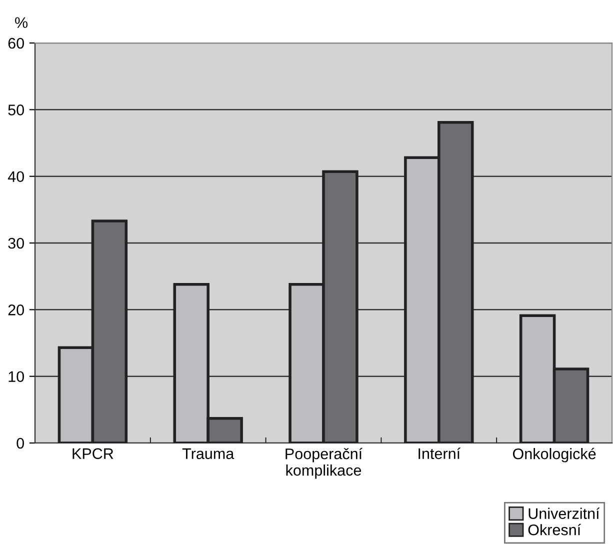 This screenshot has width=613, height=544. What do you see at coordinates (324, 463) in the screenshot?
I see `x-tick-label: Pooperační komplikace` at bounding box center [324, 463].